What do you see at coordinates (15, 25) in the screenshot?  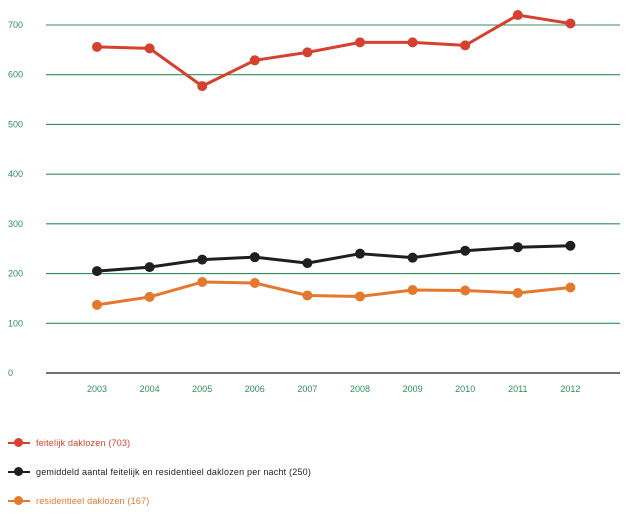 I see `y-tick-label-700: 700` at bounding box center [15, 25].